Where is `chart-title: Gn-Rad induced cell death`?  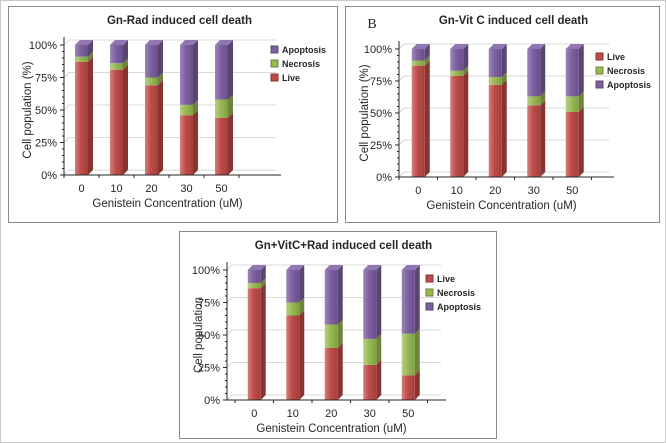 chart-title: Gn-Rad induced cell death is located at coordinates (179, 21).